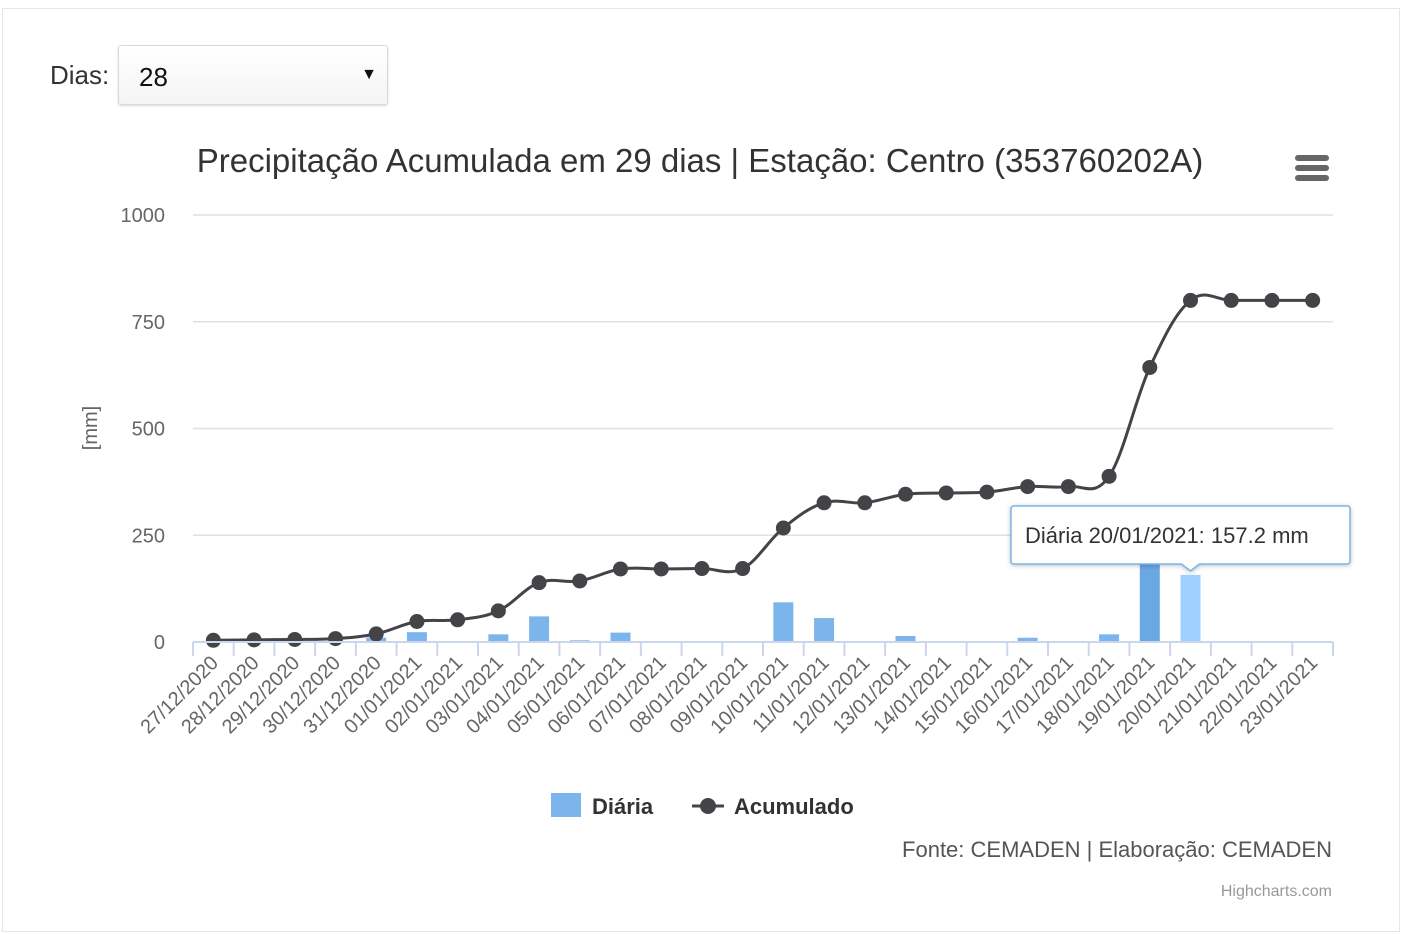 The image size is (1404, 934). I want to click on y-axis-tick-labels: 0 250 500 750 1000, so click(143, 429).